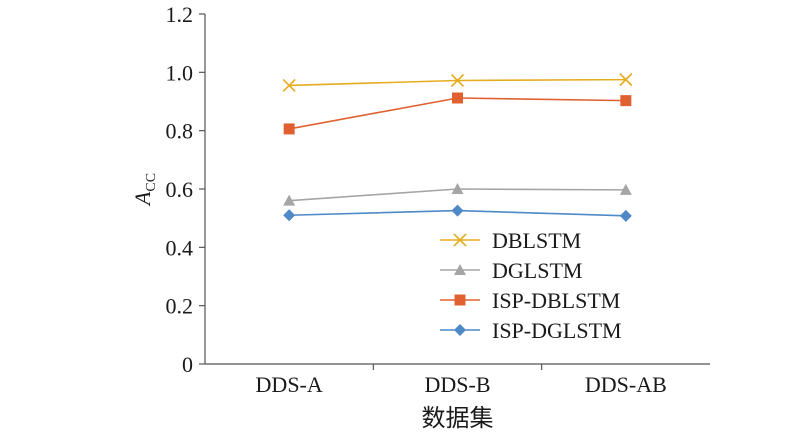 This screenshot has height=439, width=800. I want to click on legend-label: ISP-DGLSTM, so click(557, 330).